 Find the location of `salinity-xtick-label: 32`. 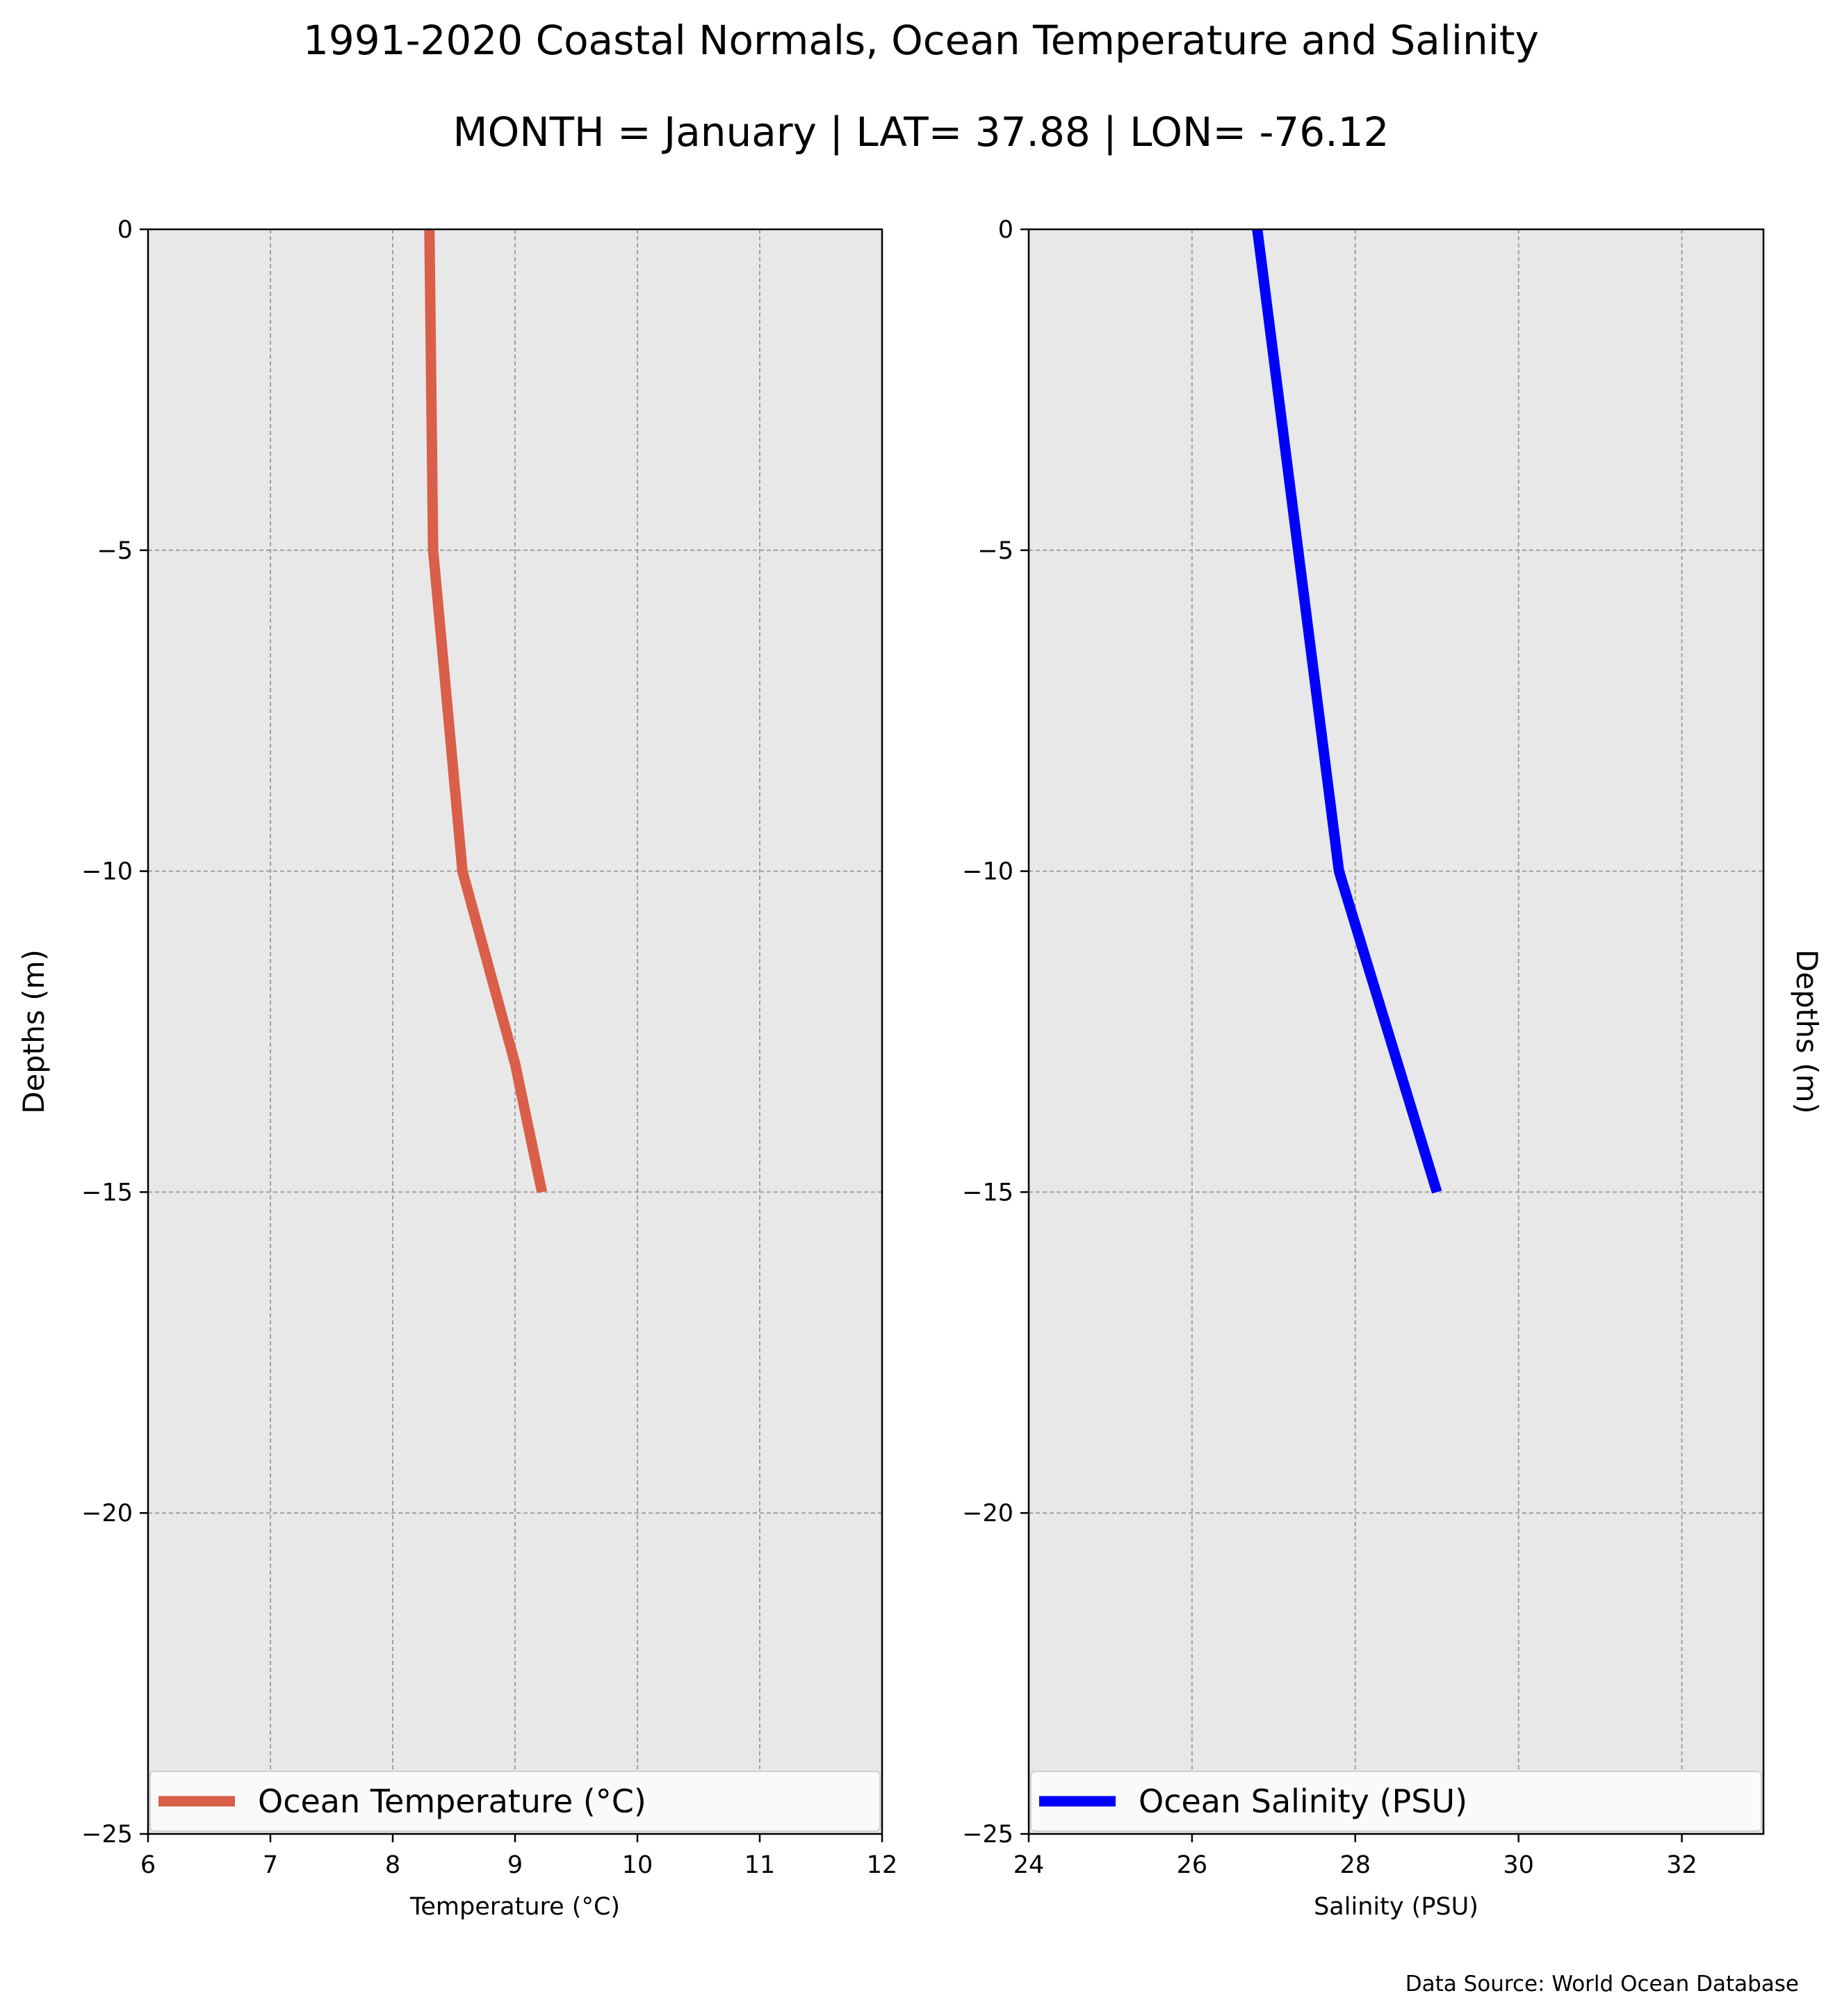

salinity-xtick-label: 32 is located at coordinates (1682, 1865).